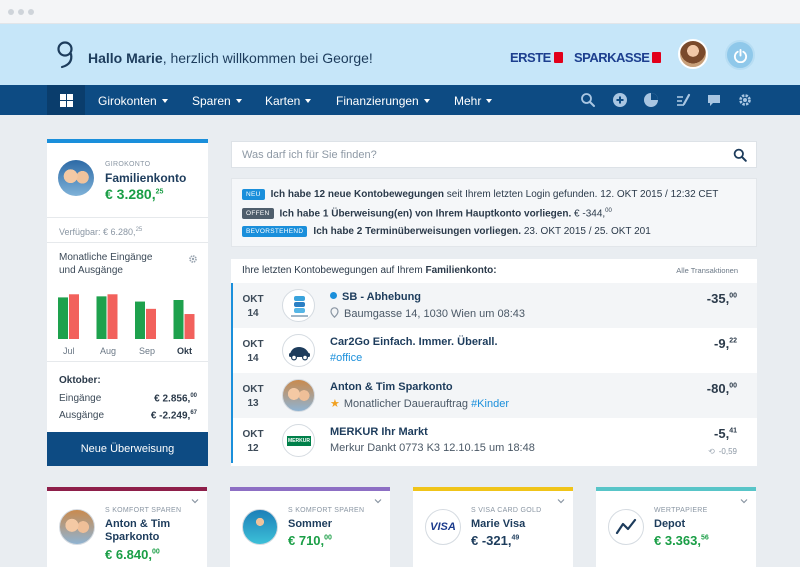  What do you see at coordinates (383, 101) in the screenshot?
I see `nav-finanzierungen: Finanzierungen` at bounding box center [383, 101].